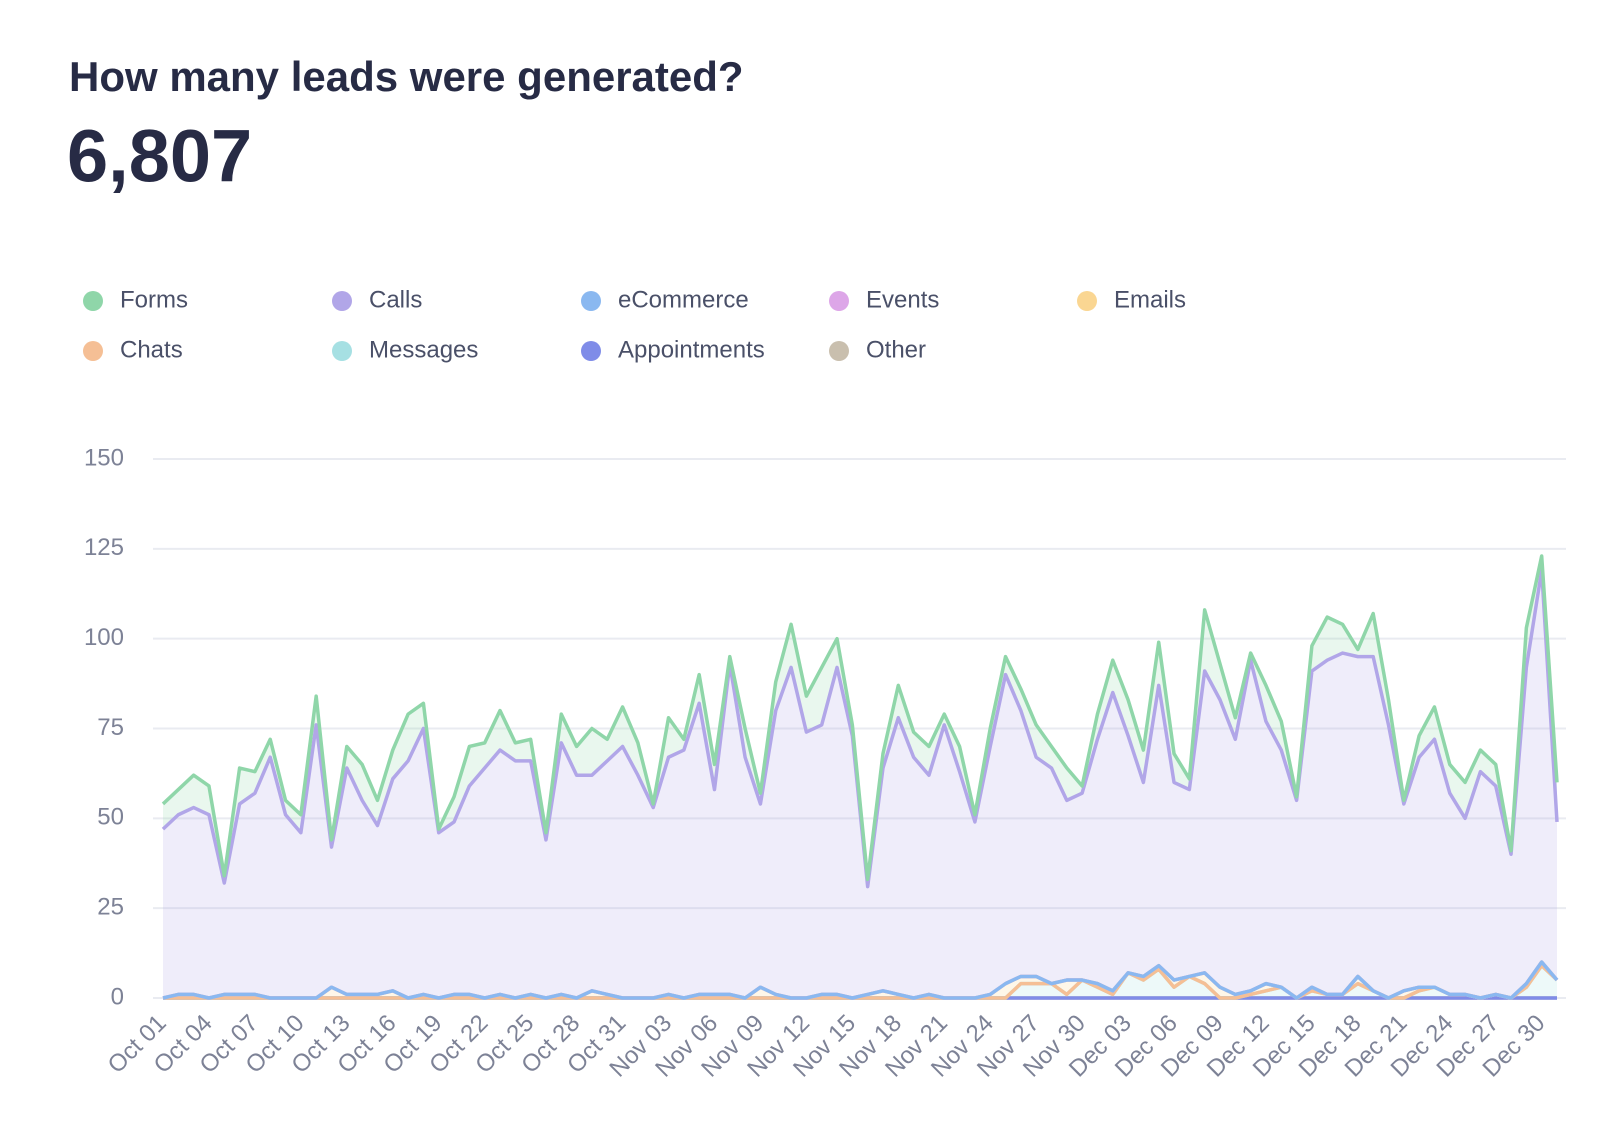 The width and height of the screenshot is (1618, 1140). Describe the element at coordinates (423, 349) in the screenshot. I see `legend-label: Messages` at that location.